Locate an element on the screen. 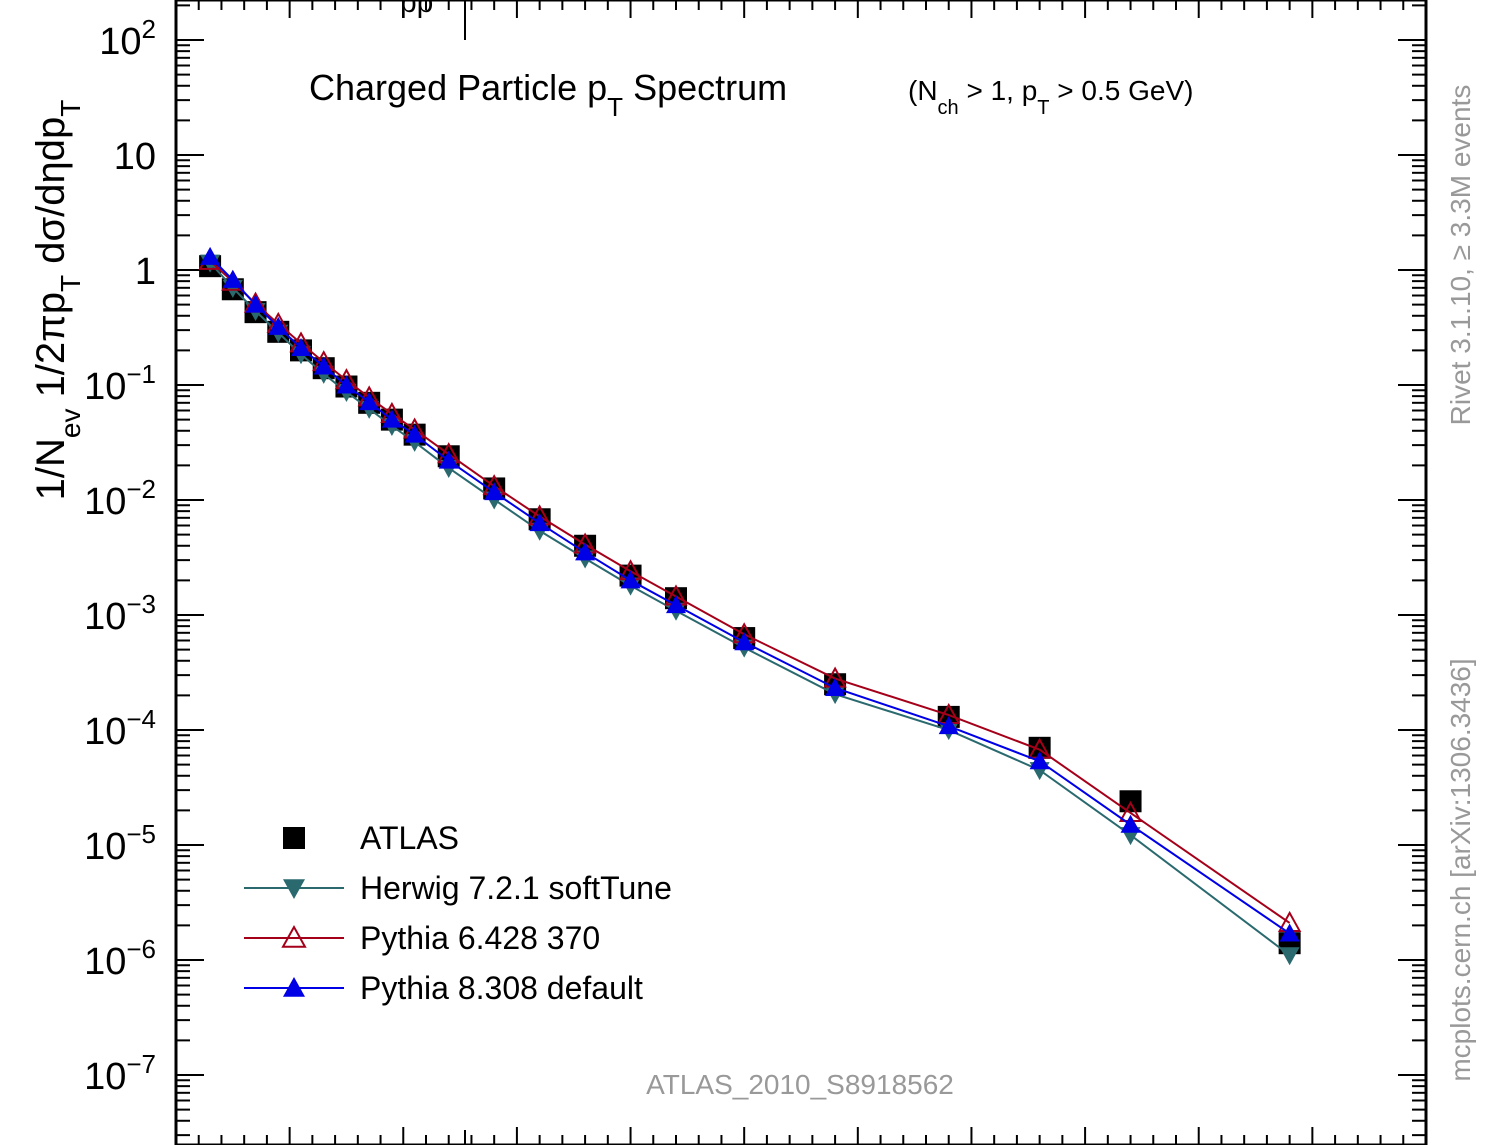 The height and width of the screenshot is (1145, 1507). analysis-label: ATLAS_2010_S8918562 is located at coordinates (800, 1084).